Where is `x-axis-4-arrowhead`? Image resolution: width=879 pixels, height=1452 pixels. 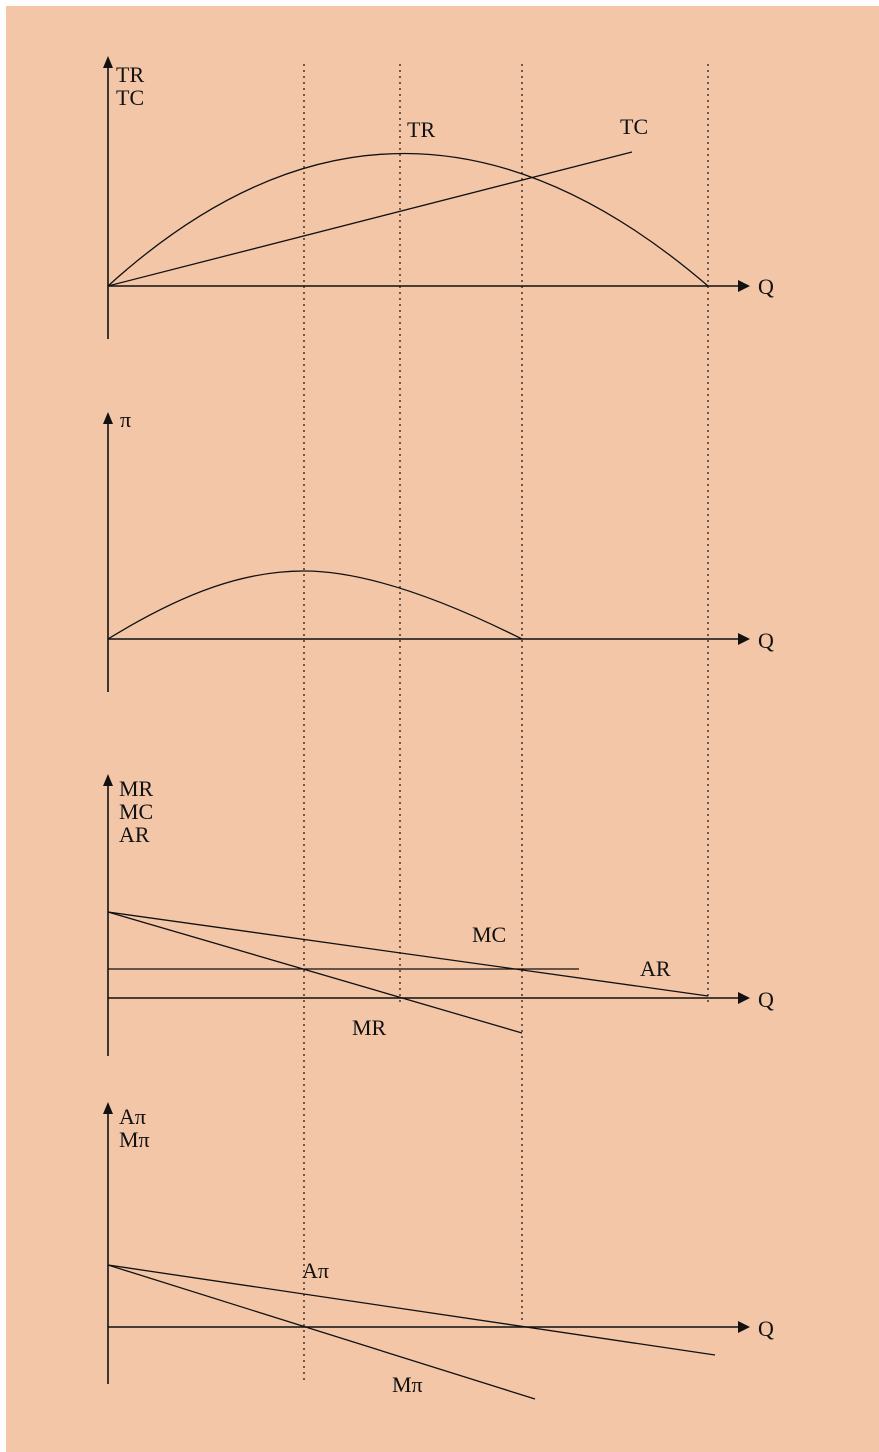
x-axis-4-arrowhead is located at coordinates (744, 1327).